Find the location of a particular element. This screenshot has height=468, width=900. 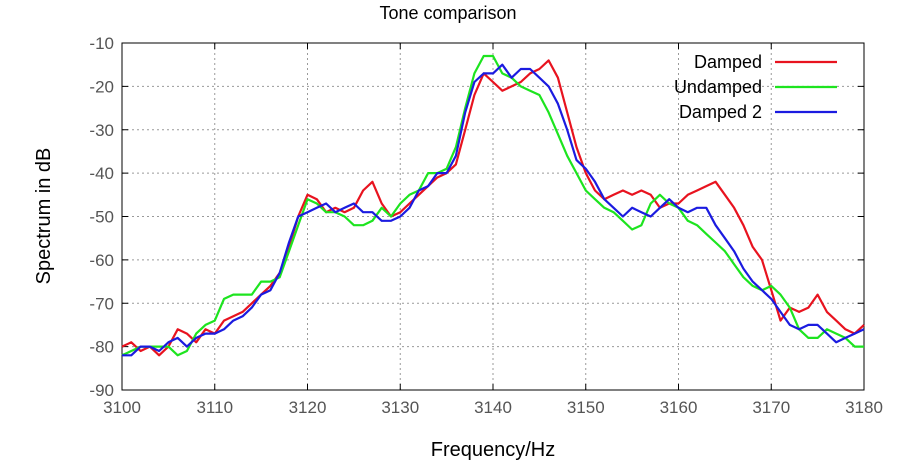

x-tick-label: 3180 is located at coordinates (864, 407).